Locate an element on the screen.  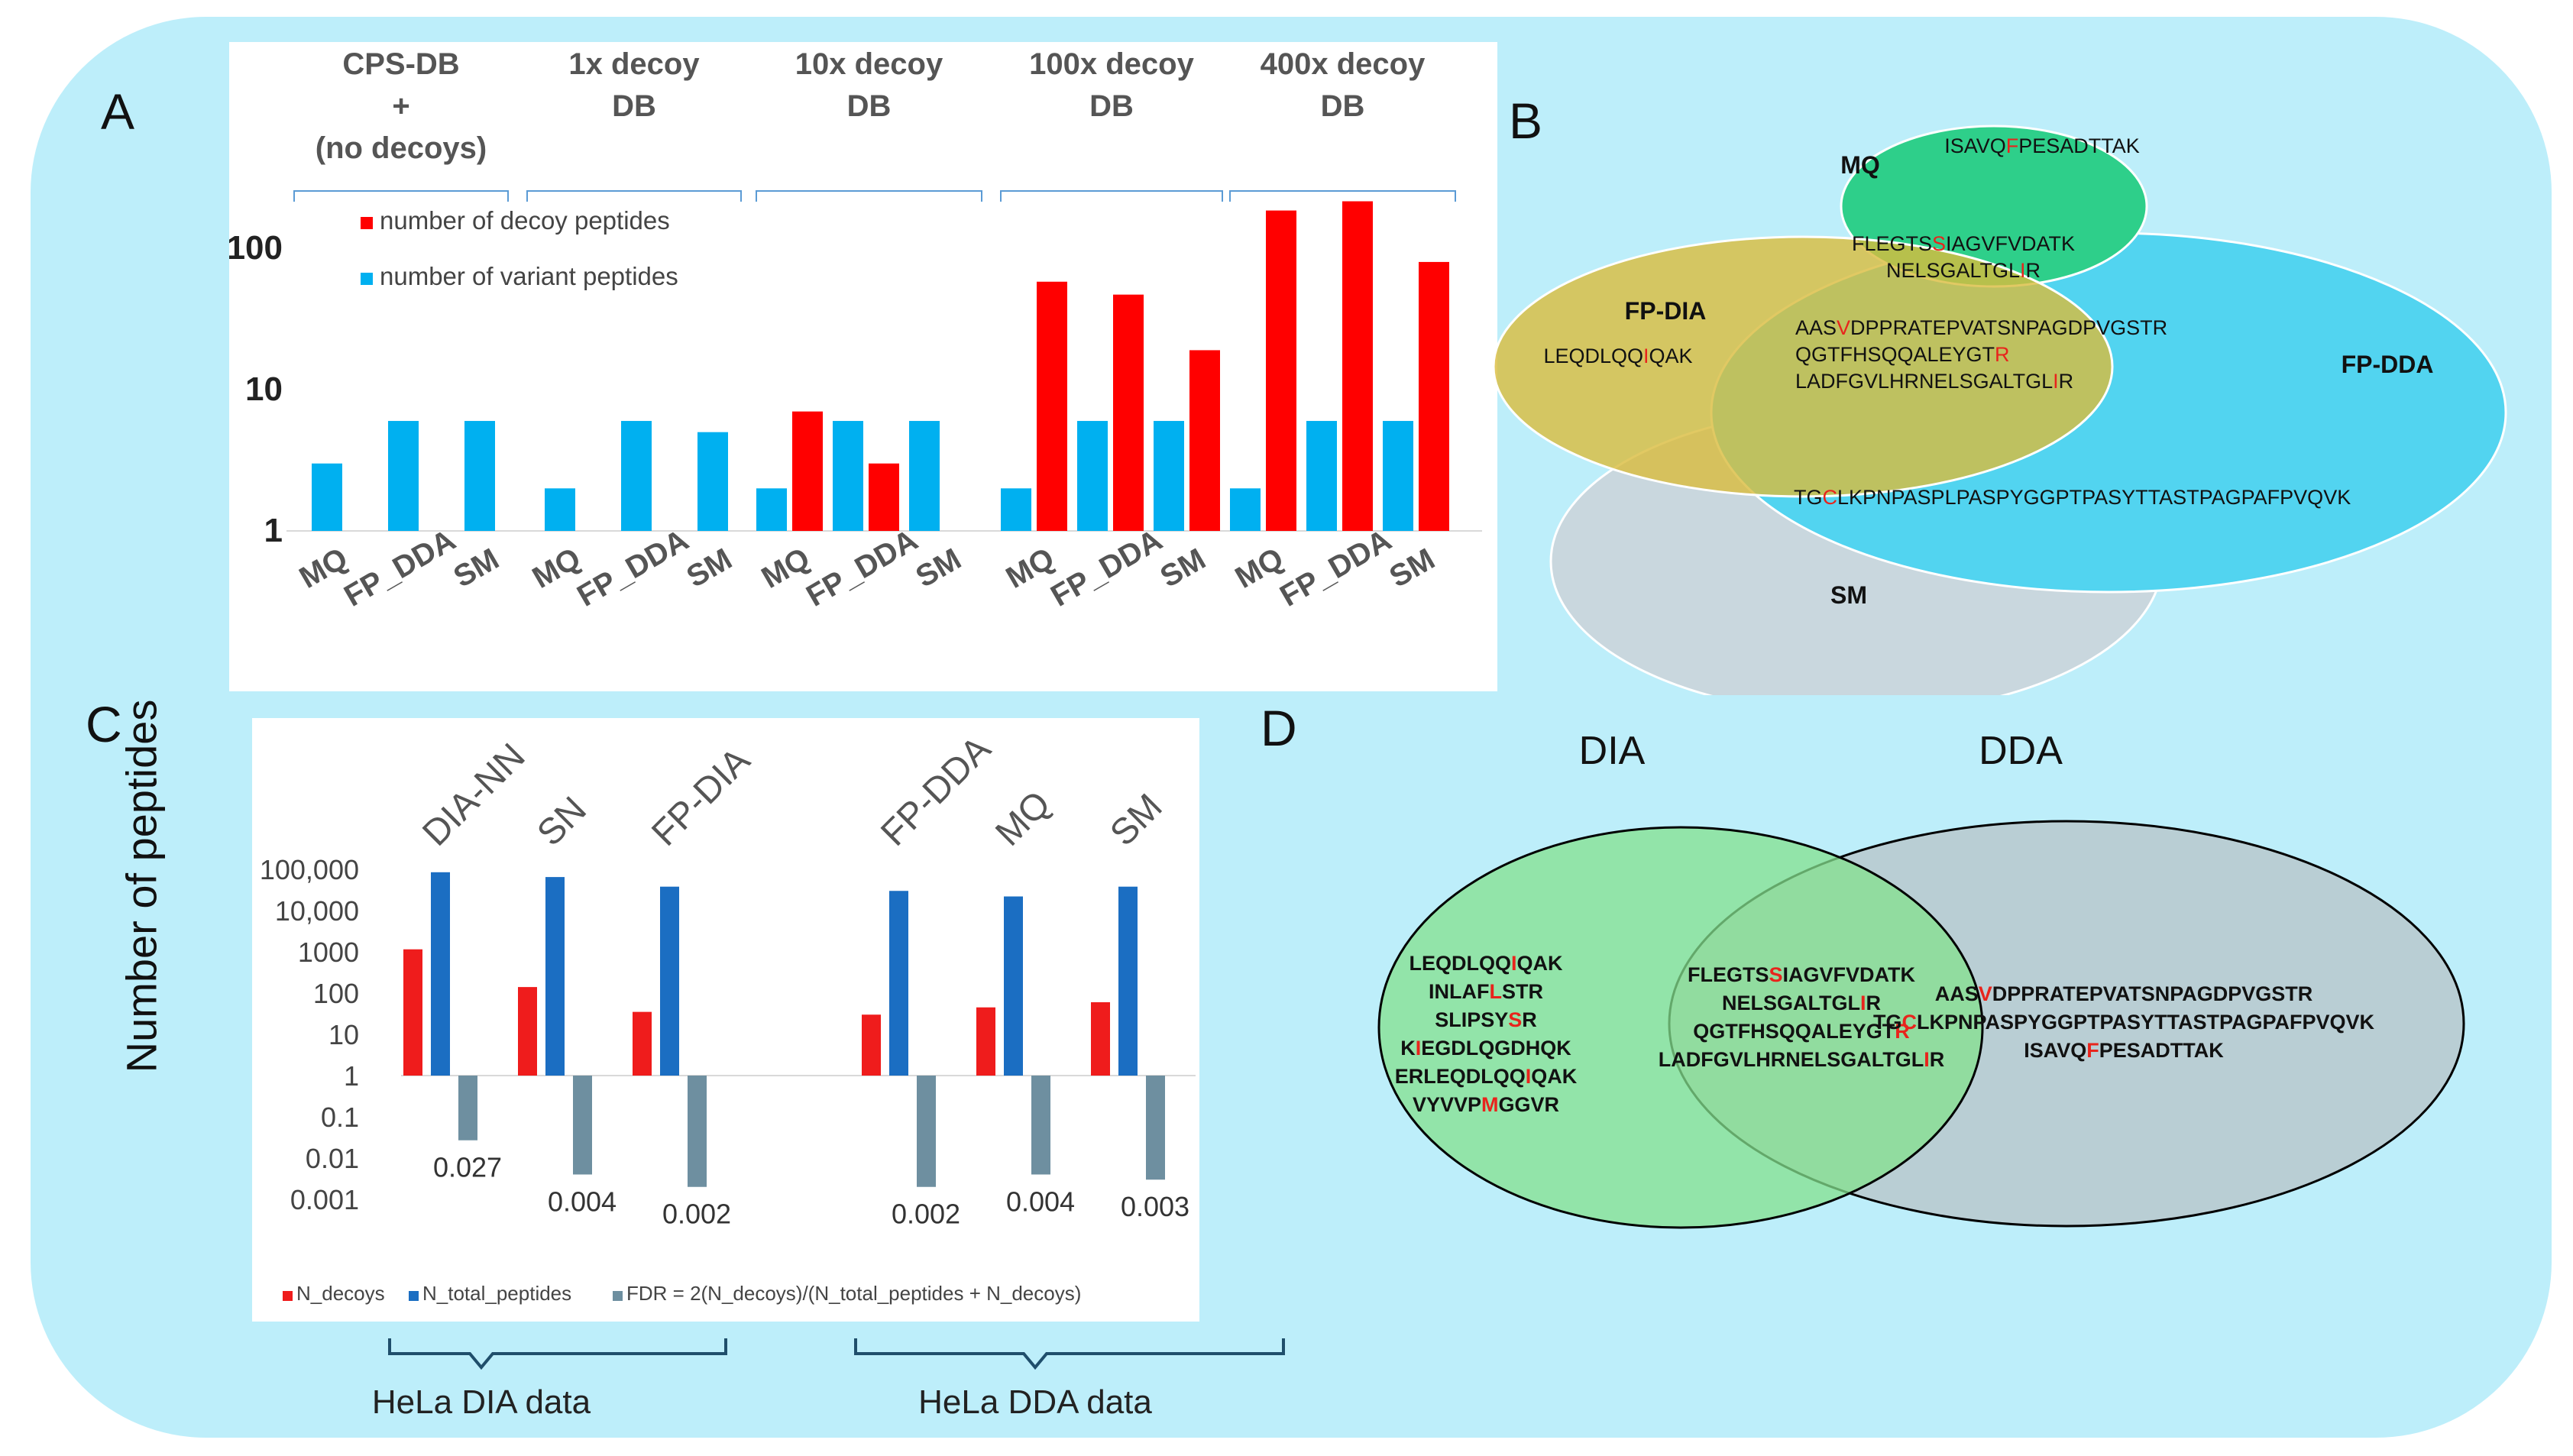
venn-b-label-fpdda: FP-DDA is located at coordinates (2388, 365).